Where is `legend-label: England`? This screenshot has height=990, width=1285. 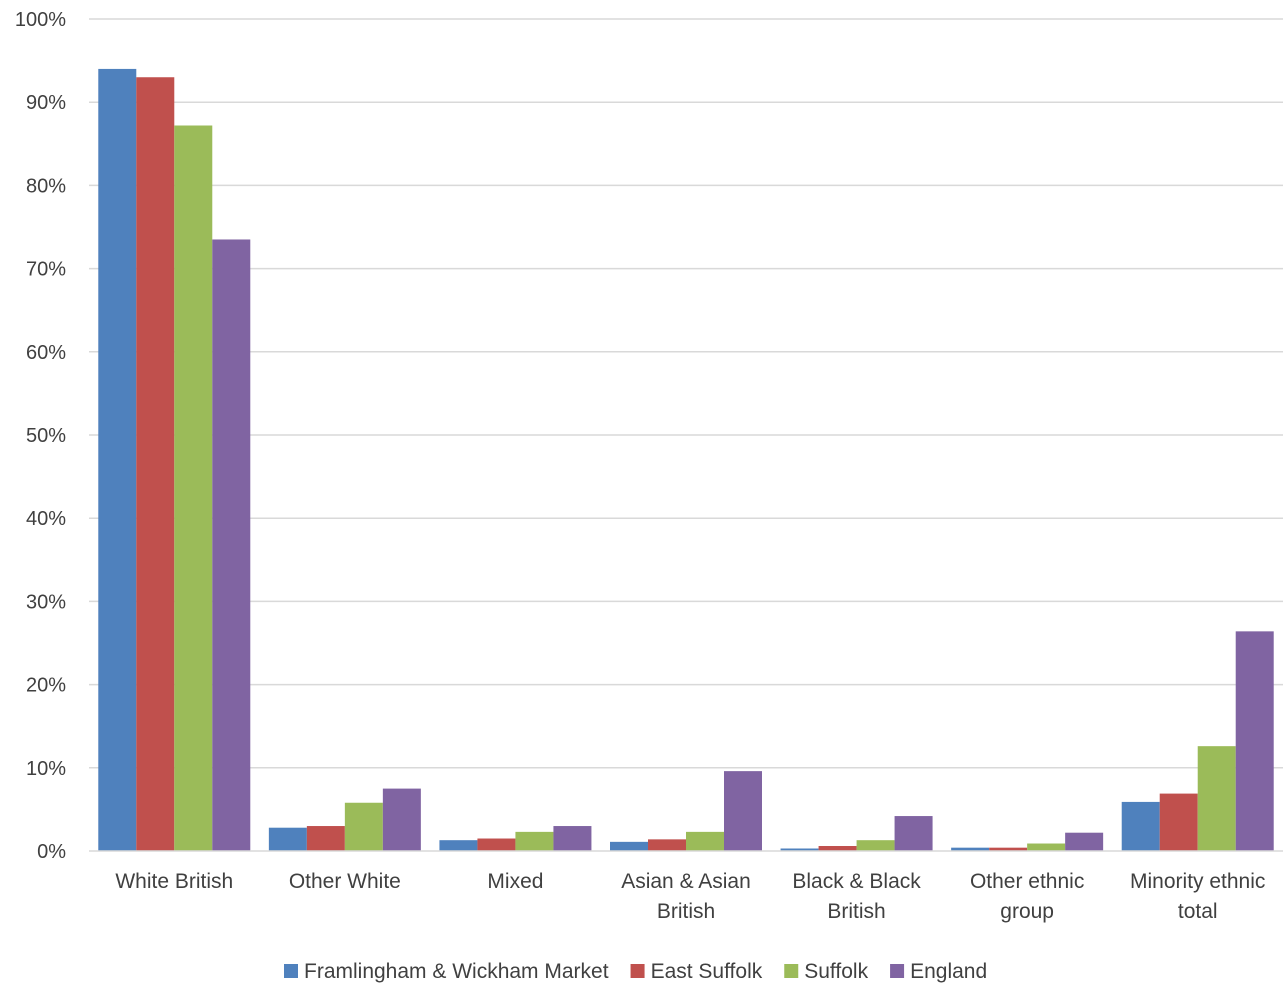
legend-label: England is located at coordinates (948, 971).